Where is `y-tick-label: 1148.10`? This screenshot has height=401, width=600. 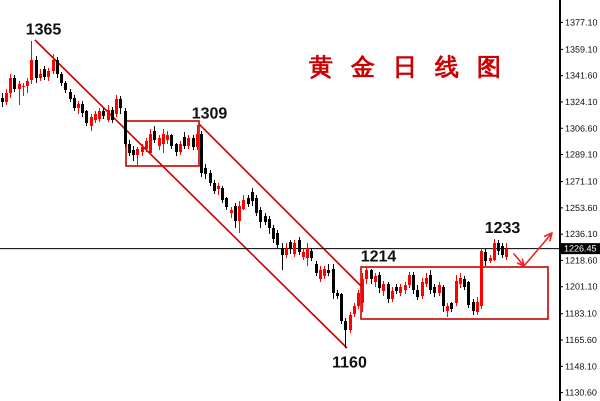 y-tick-label: 1148.10 is located at coordinates (581, 366).